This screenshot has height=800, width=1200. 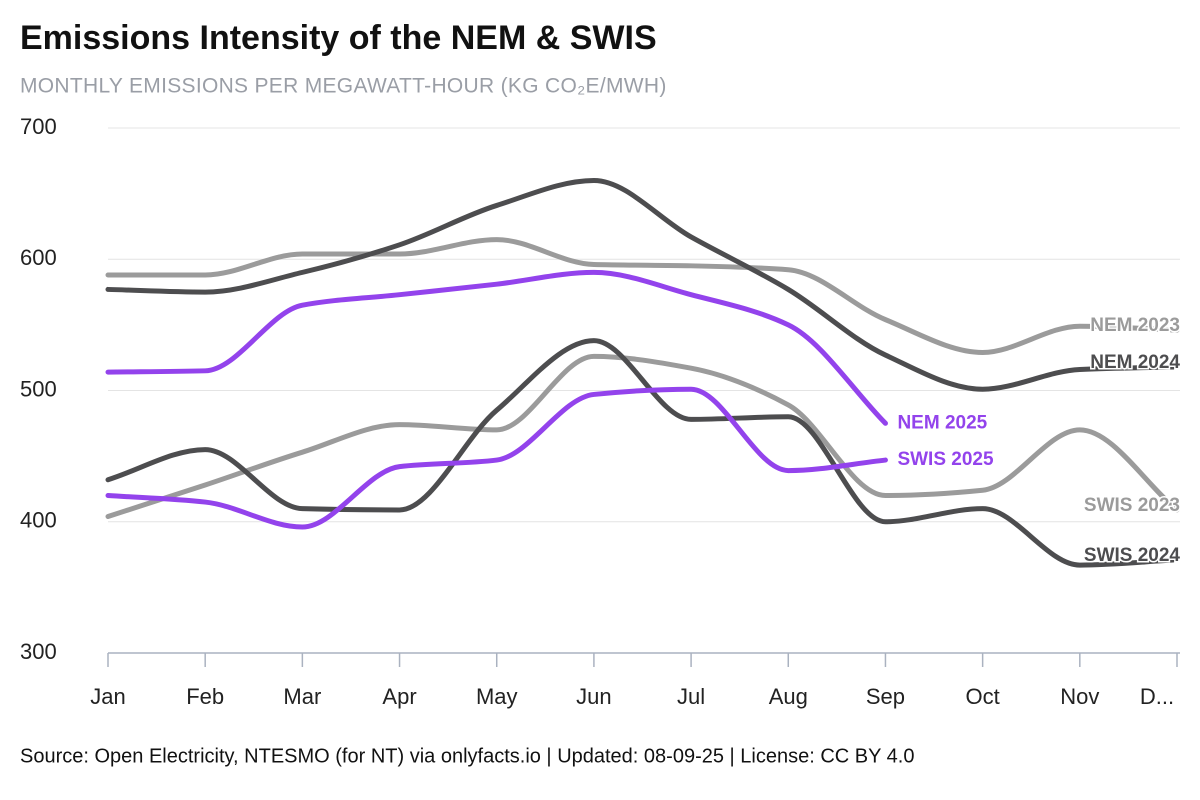 I want to click on x-tick-label: Apr, so click(x=399, y=696).